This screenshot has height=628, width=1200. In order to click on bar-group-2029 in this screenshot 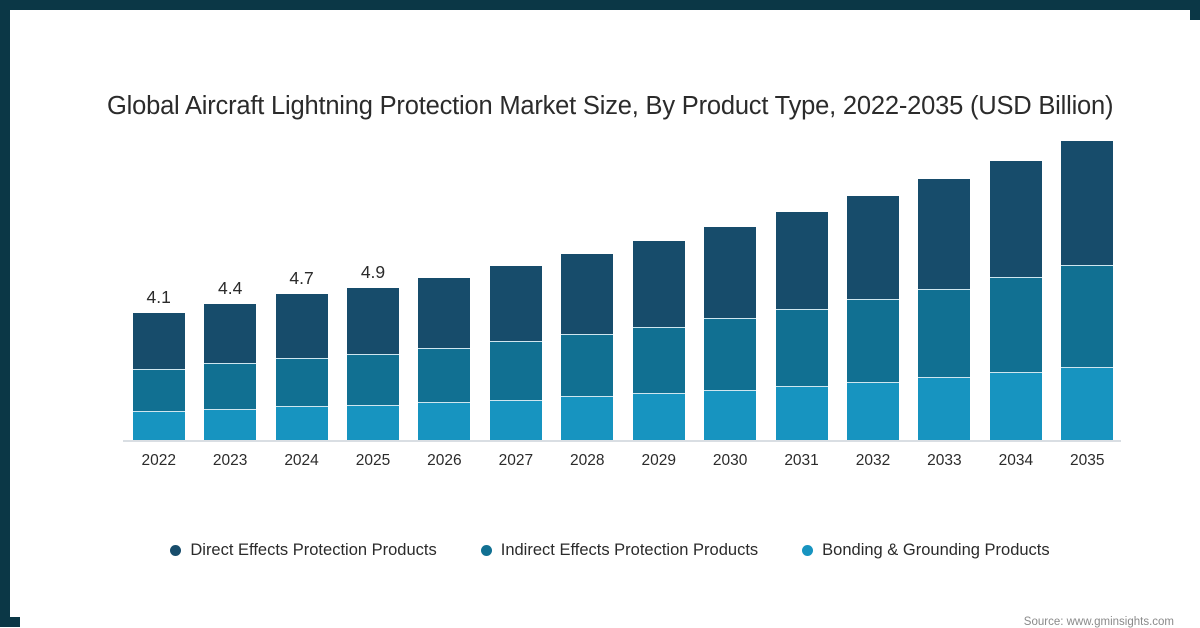, I will do `click(658, 341)`.